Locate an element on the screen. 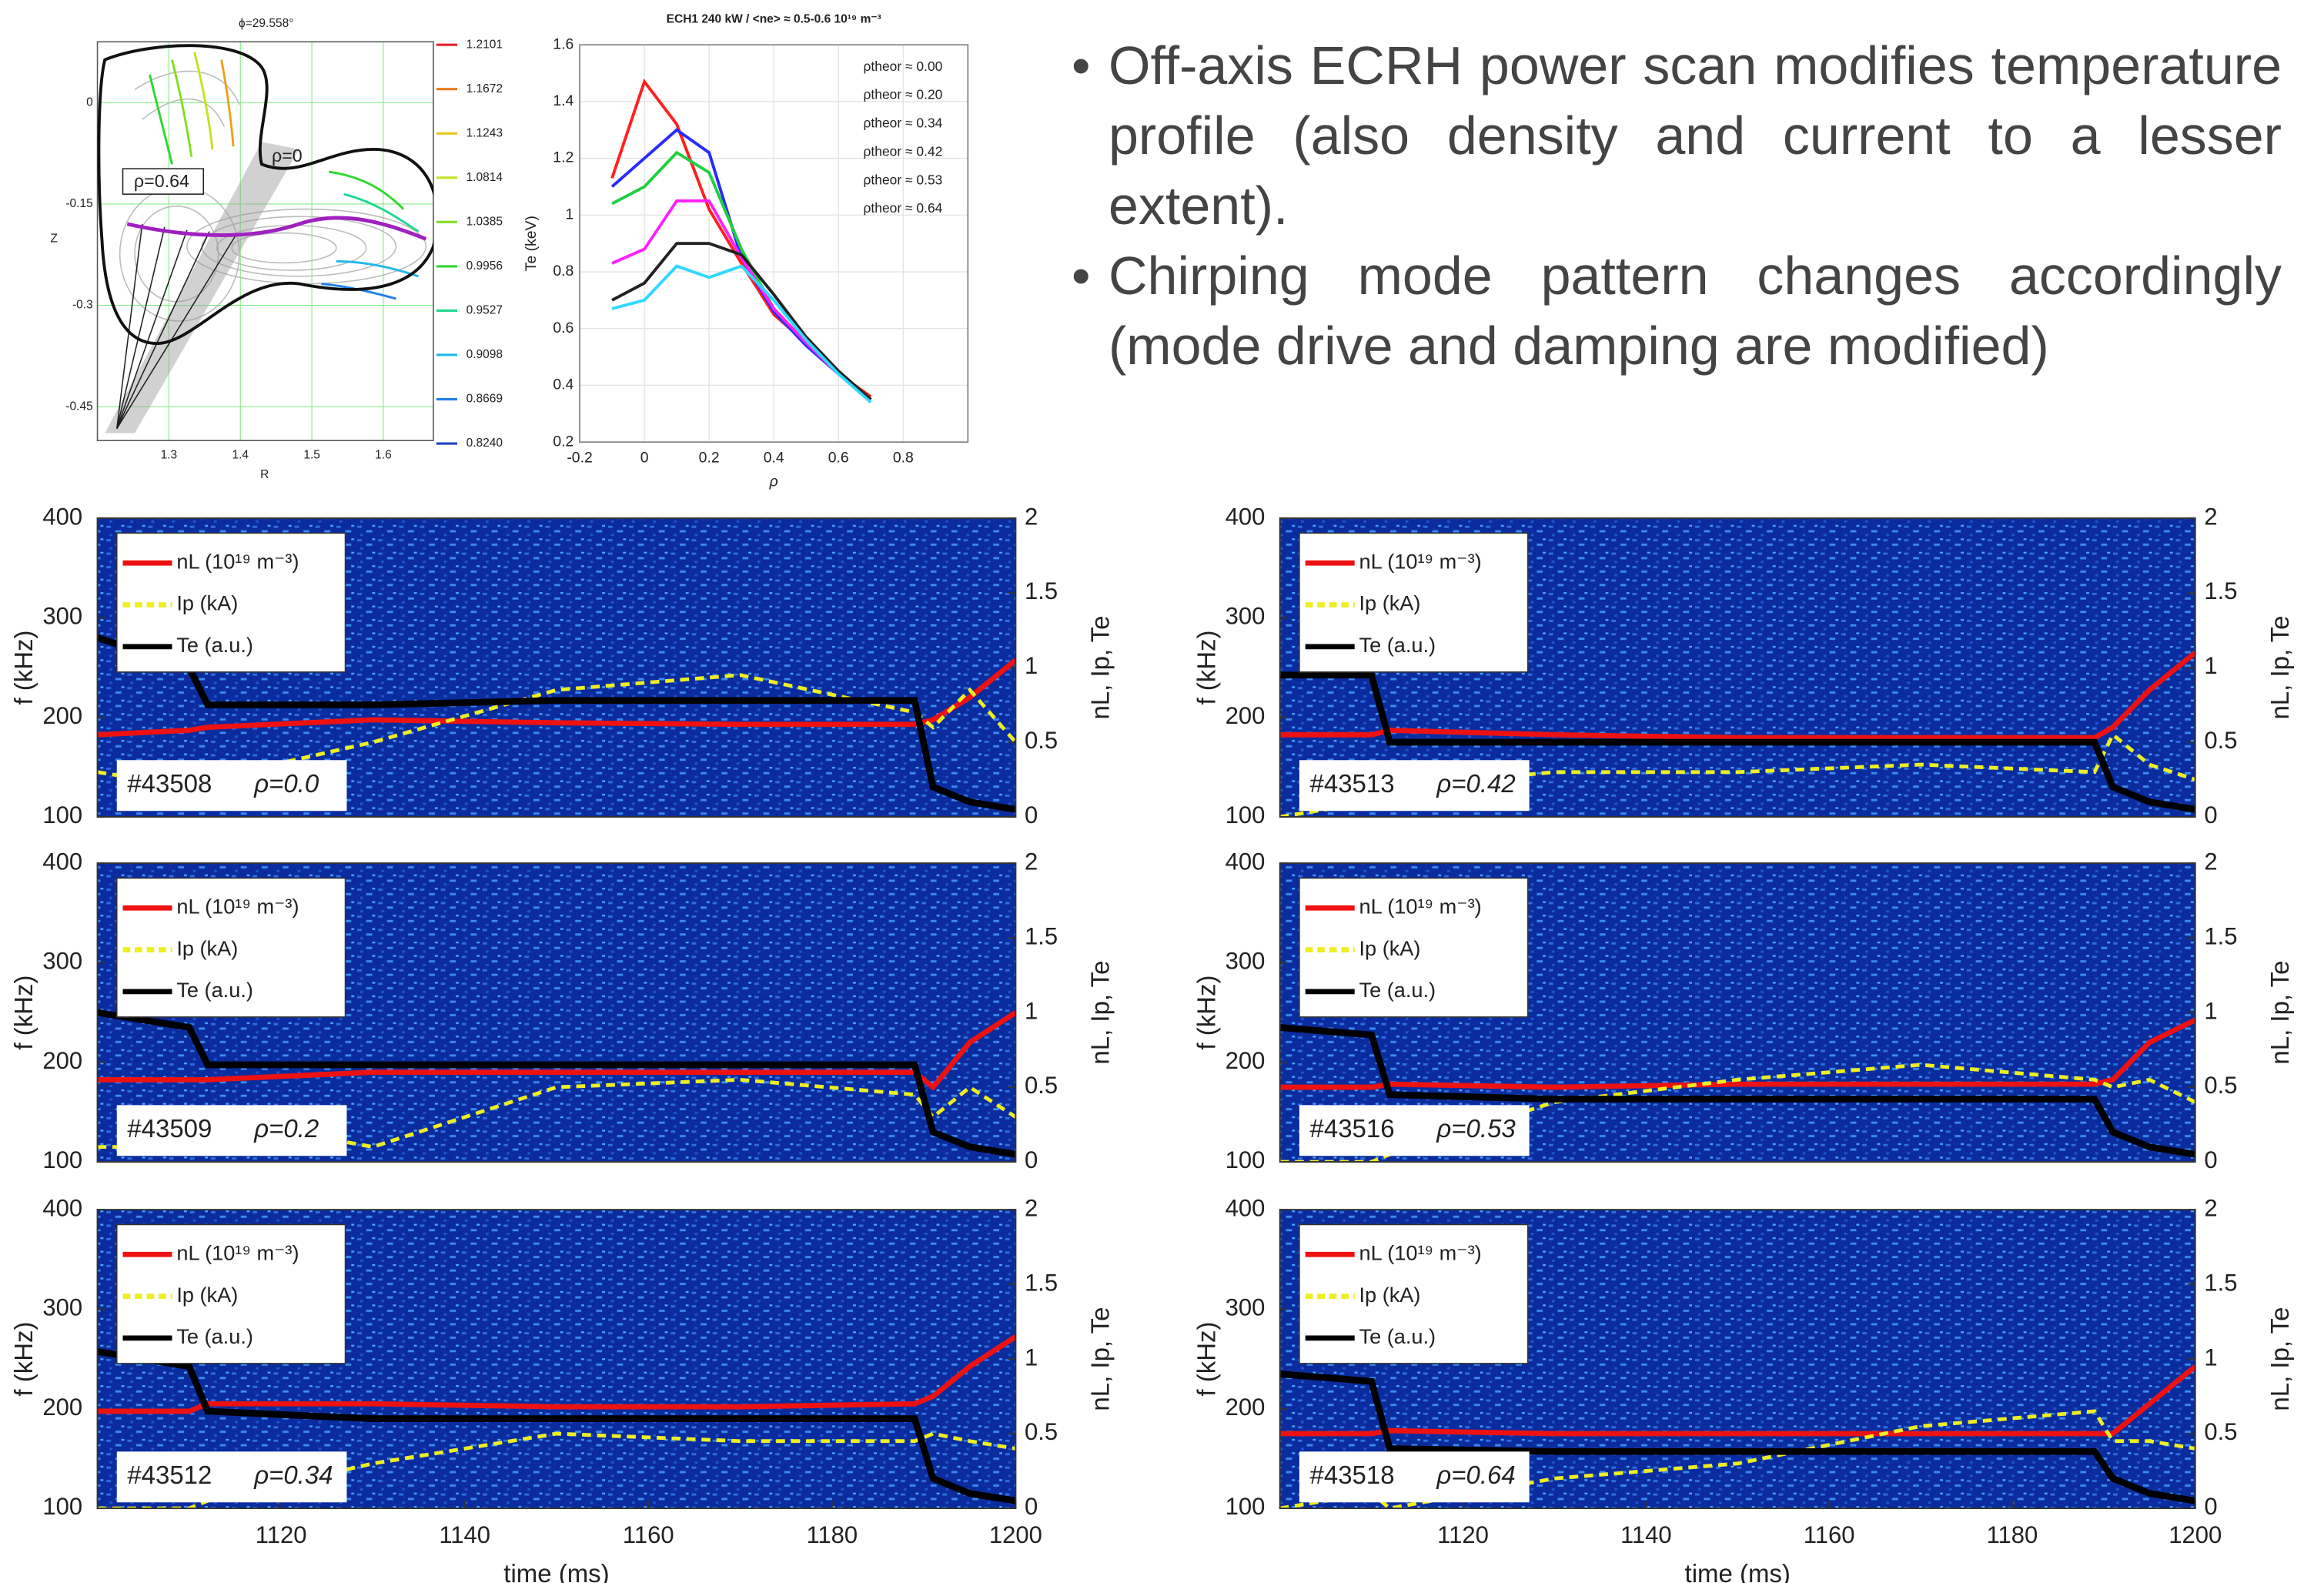  y-axis-label: Z is located at coordinates (54, 239).